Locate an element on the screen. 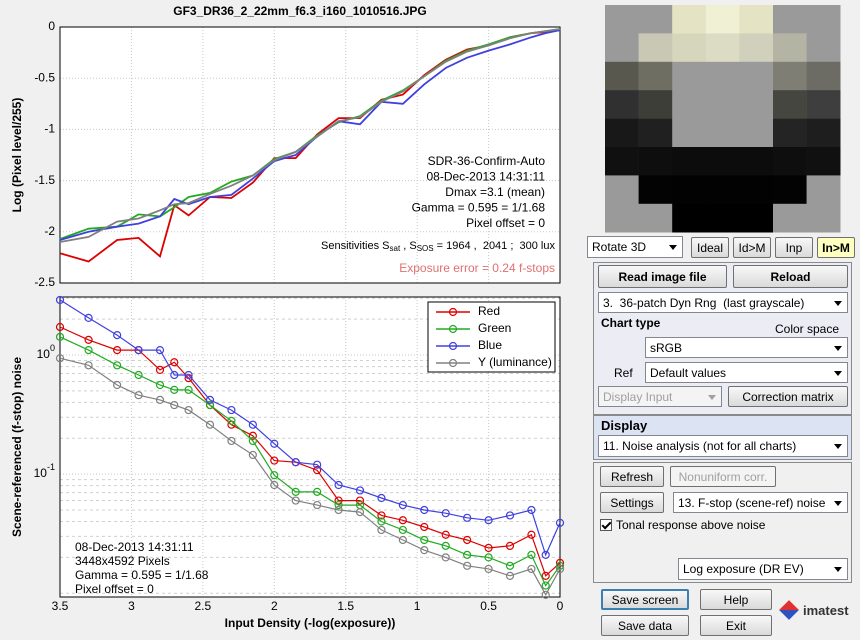  legend-label: Y (luminance) is located at coordinates (515, 362).